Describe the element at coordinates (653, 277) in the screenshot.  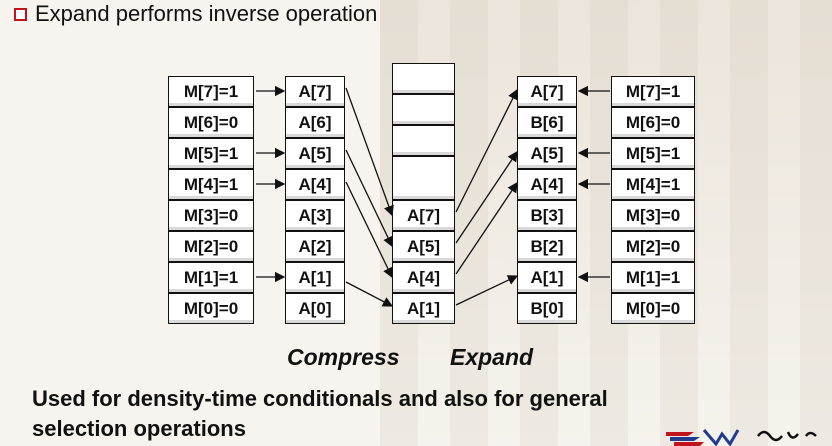
I see `mask-right-cell: M[1]=1` at that location.